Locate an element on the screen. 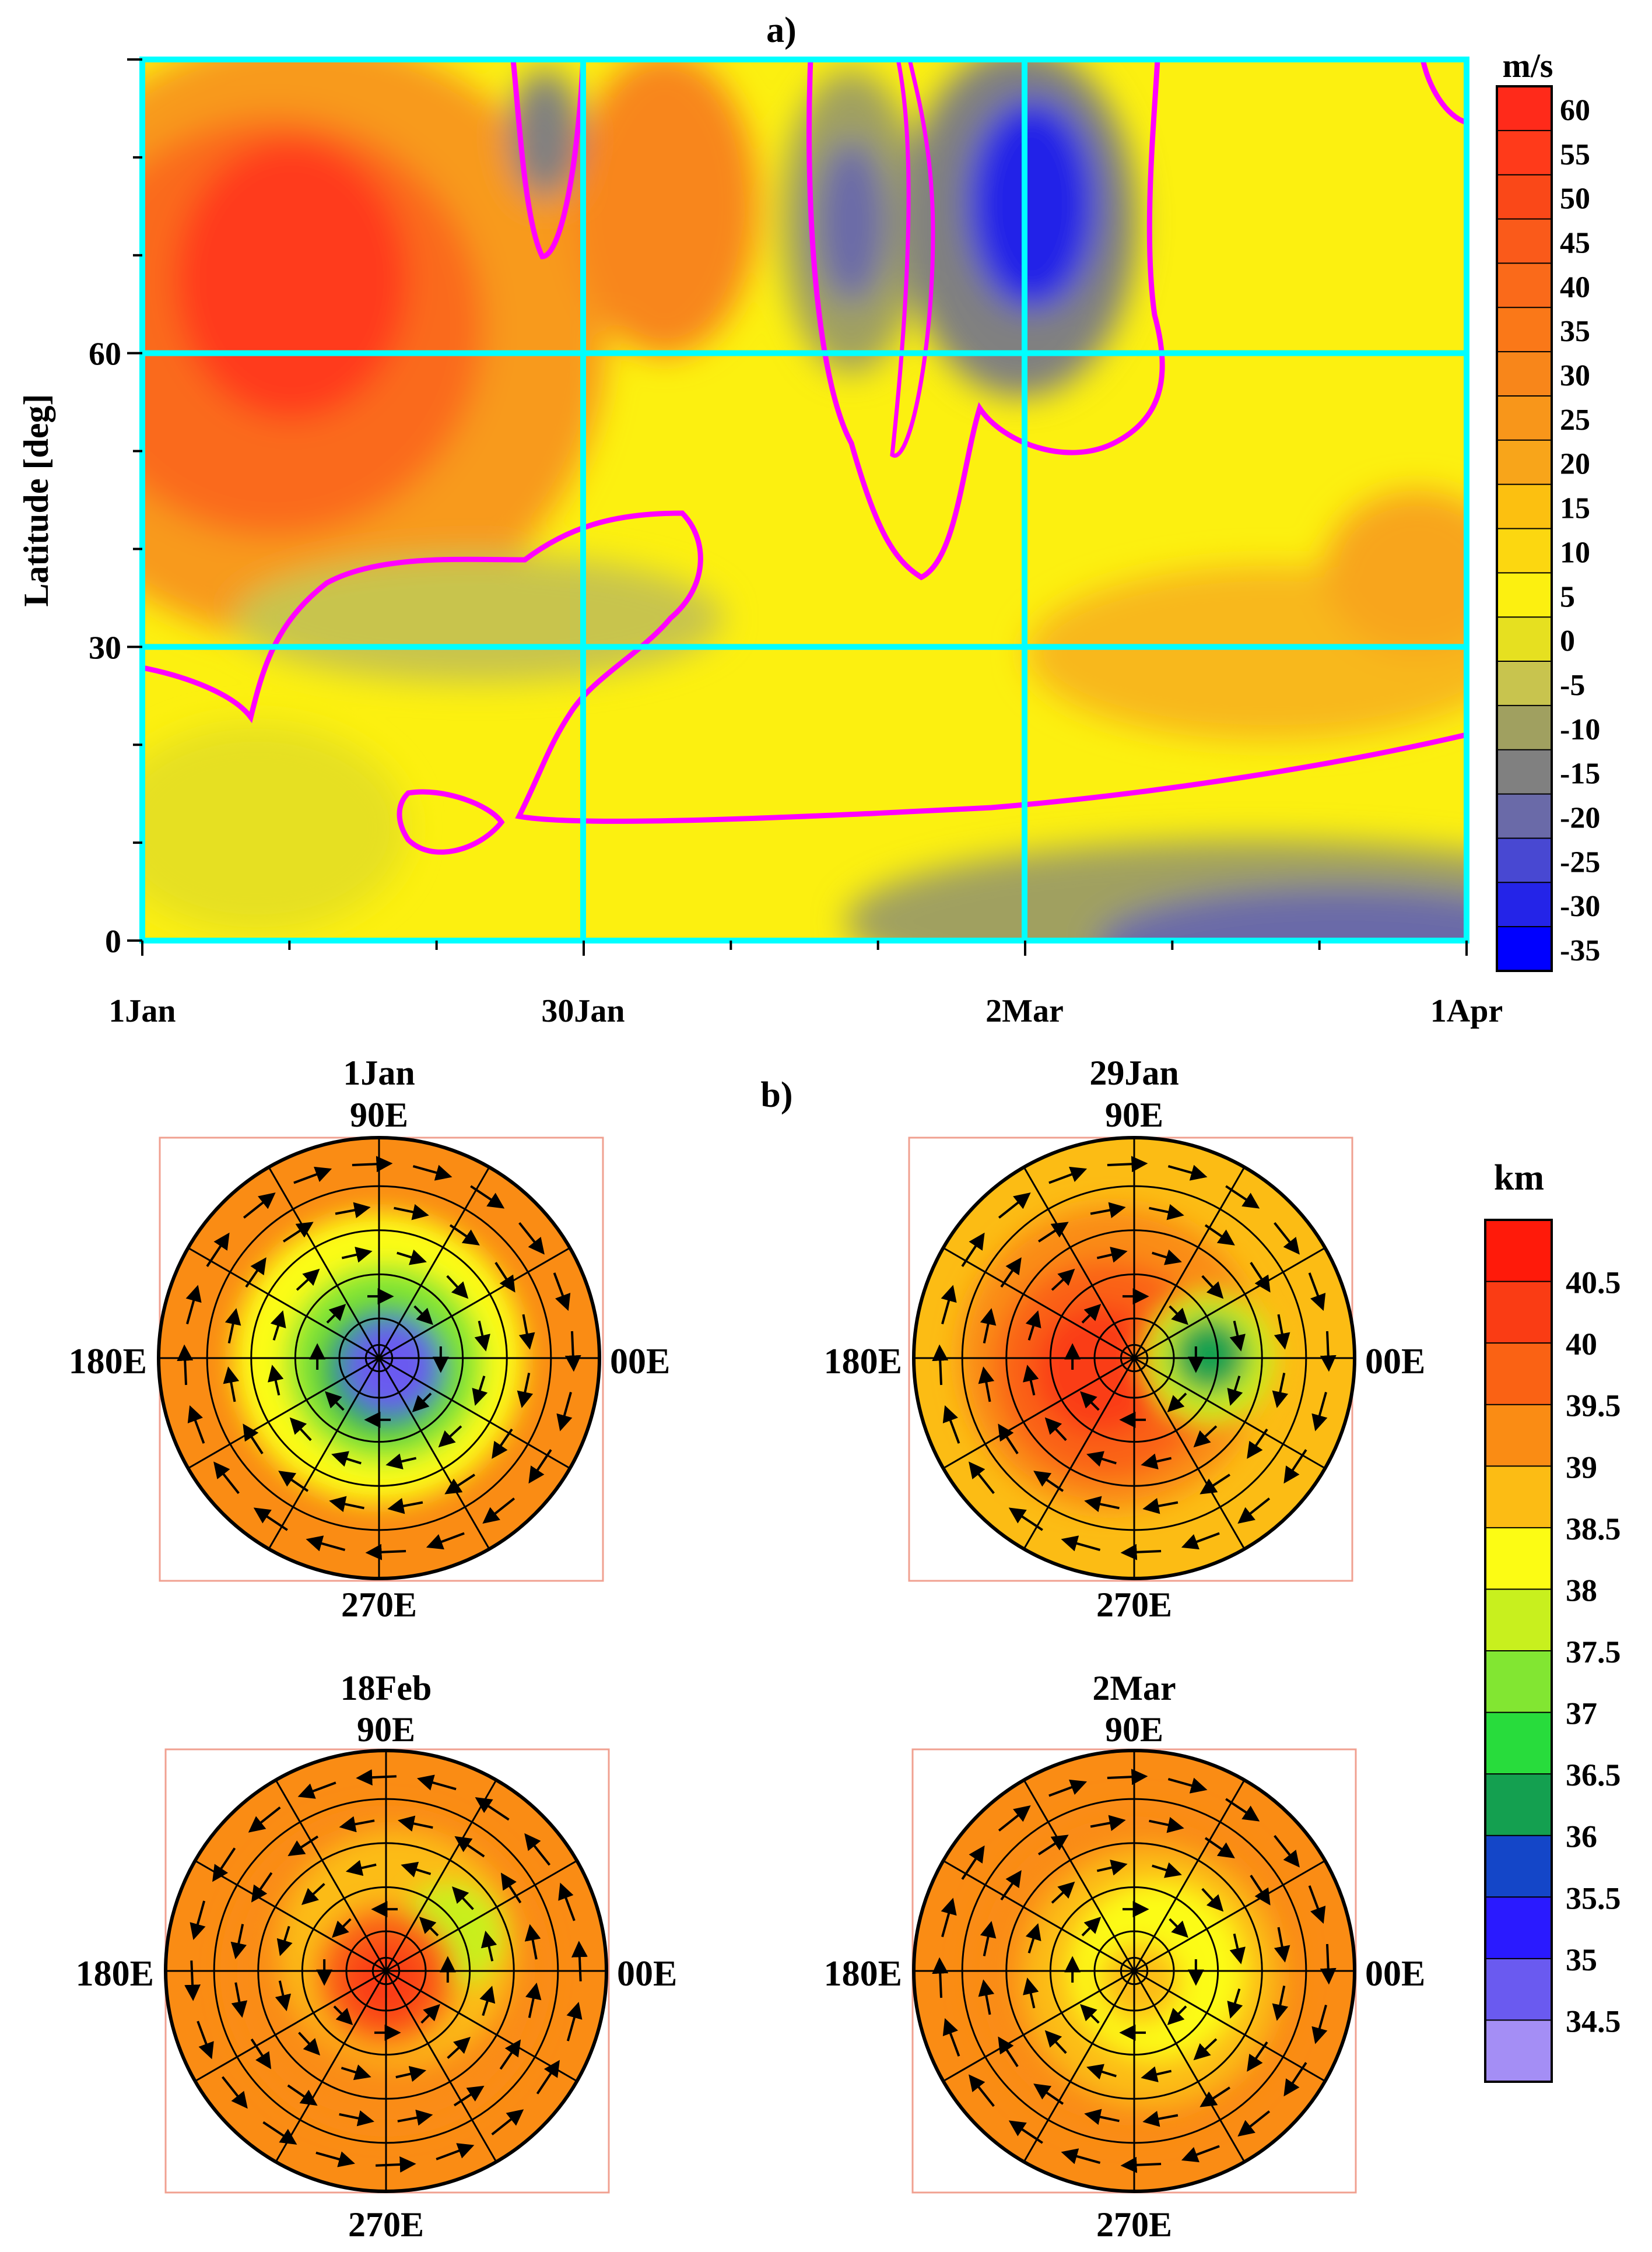 This screenshot has height=2252, width=1652. polar-label-top: 90E is located at coordinates (1134, 1729).